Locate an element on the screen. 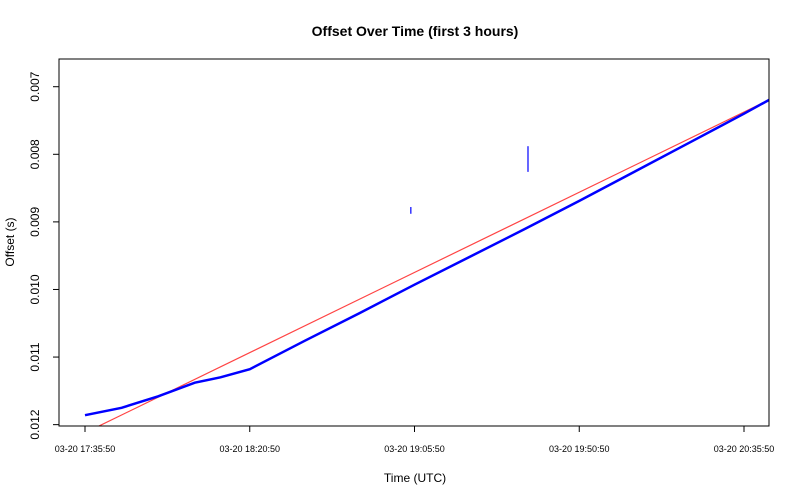 The width and height of the screenshot is (800, 500). x-axis-label: Time (UTC) is located at coordinates (415, 478).